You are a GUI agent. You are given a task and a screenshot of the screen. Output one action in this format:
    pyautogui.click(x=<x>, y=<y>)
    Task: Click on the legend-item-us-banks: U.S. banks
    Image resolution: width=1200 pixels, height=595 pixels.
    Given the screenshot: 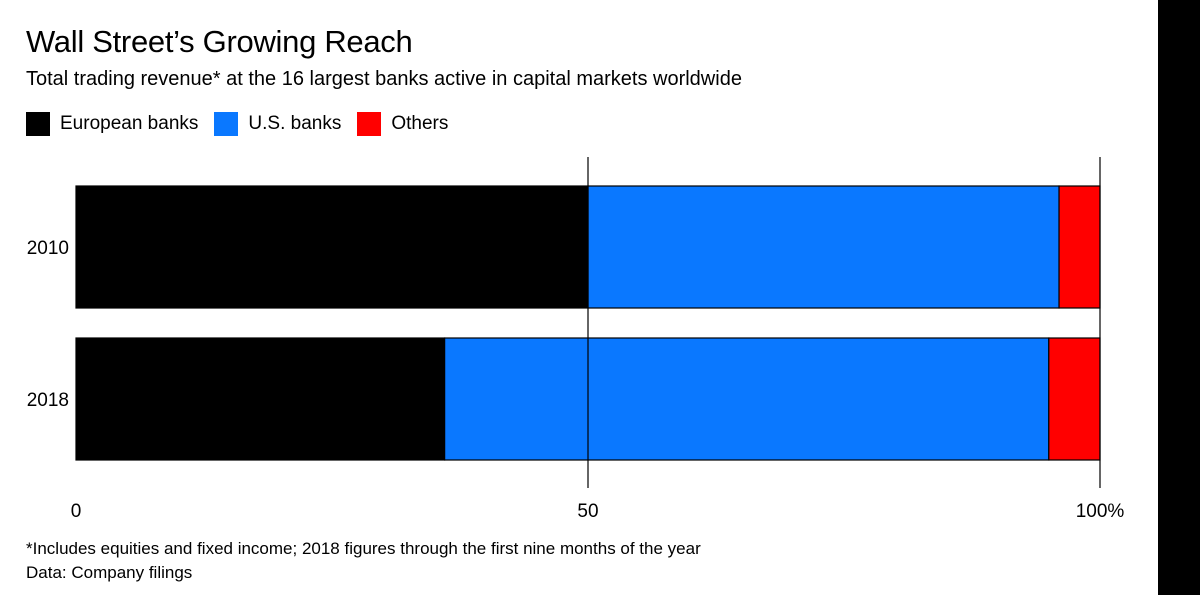 What is the action you would take?
    pyautogui.click(x=277, y=124)
    